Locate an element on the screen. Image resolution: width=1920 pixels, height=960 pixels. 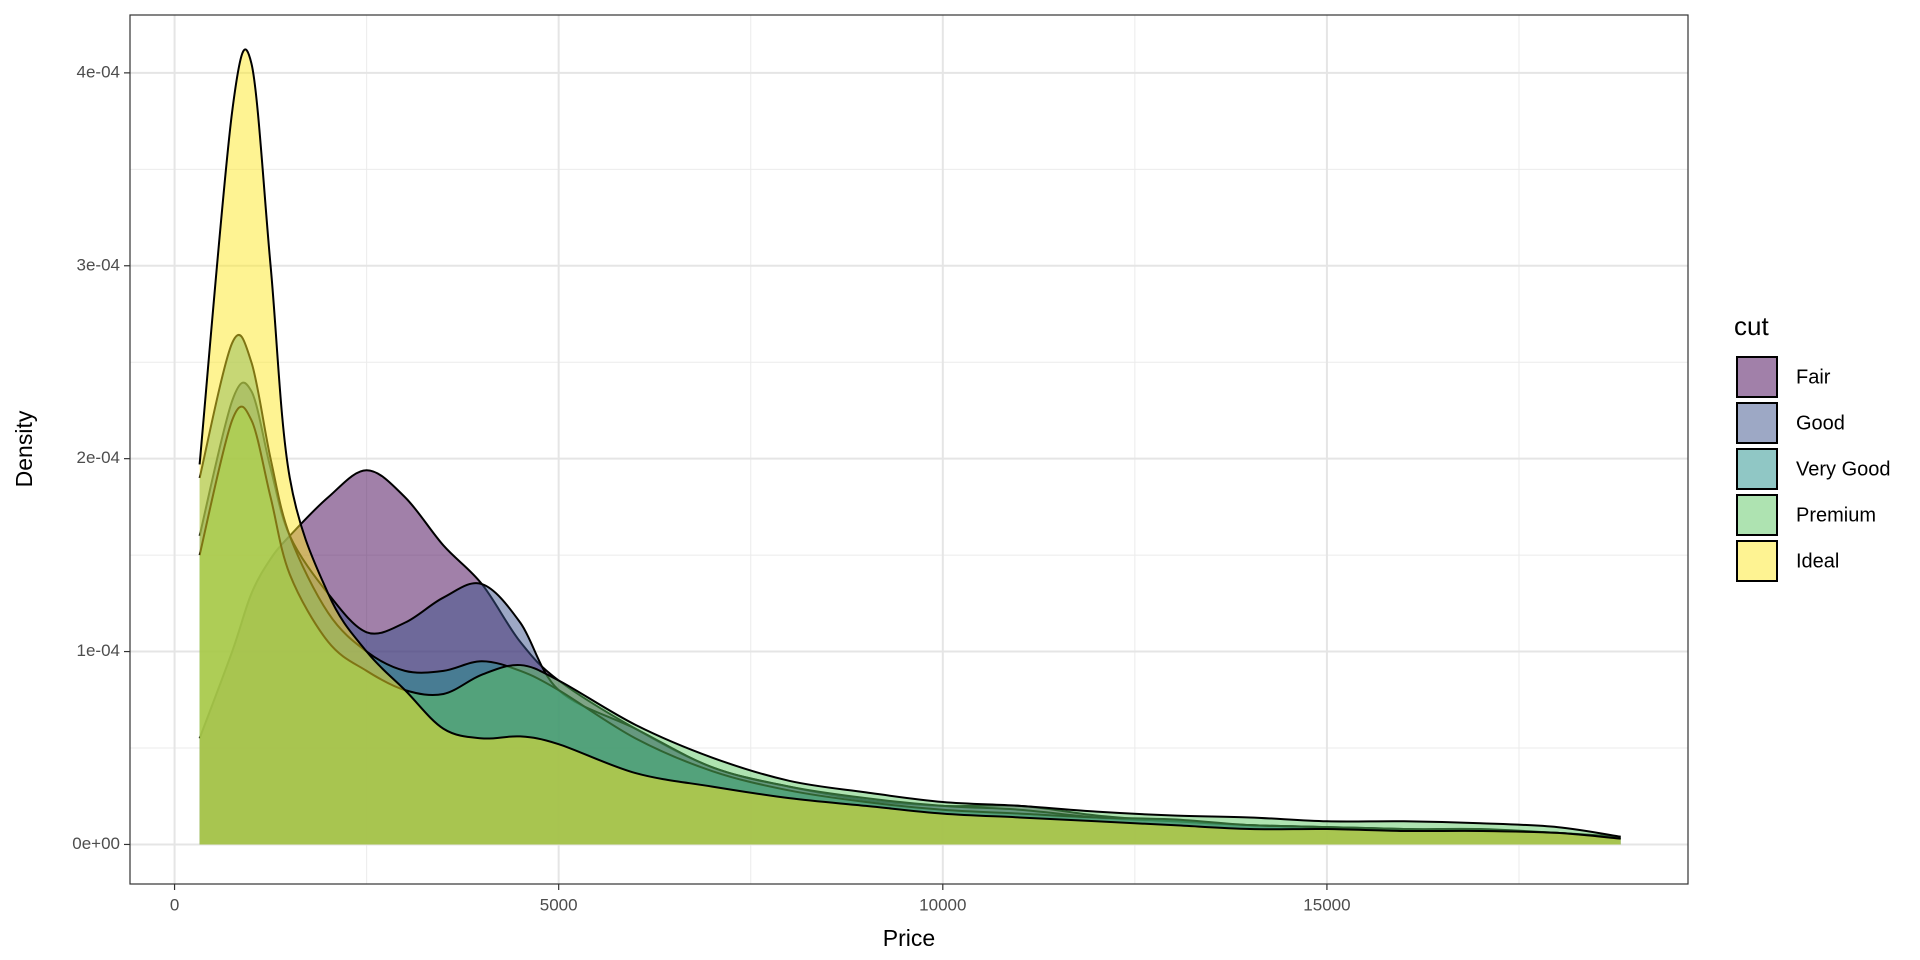
legend: Fair Good Very Good Premium Ideal is located at coordinates (1813, 469).